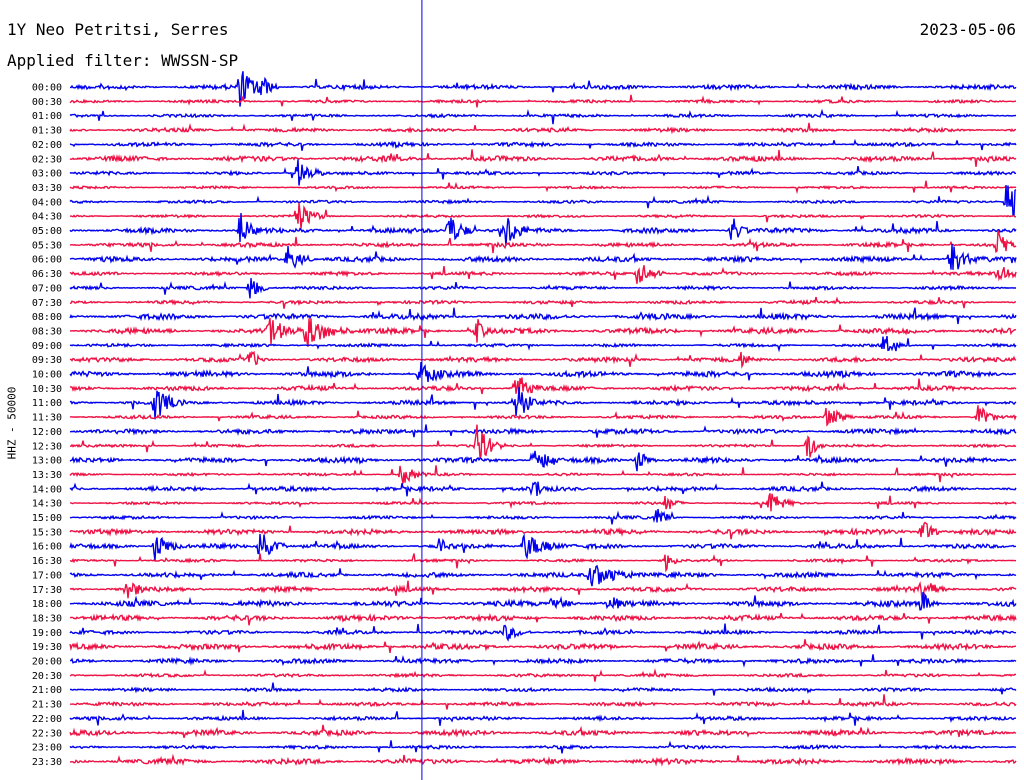 Image resolution: width=1024 pixels, height=780 pixels. What do you see at coordinates (47, 131) in the screenshot?
I see `row-time-label: 01:30` at bounding box center [47, 131].